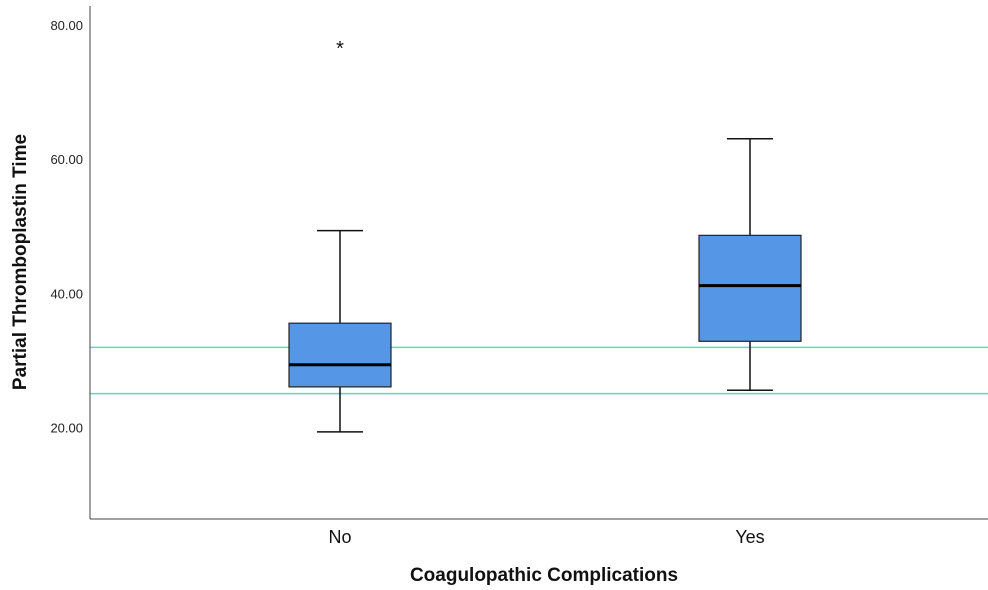  What do you see at coordinates (340, 235) in the screenshot?
I see `box-no: *` at bounding box center [340, 235].